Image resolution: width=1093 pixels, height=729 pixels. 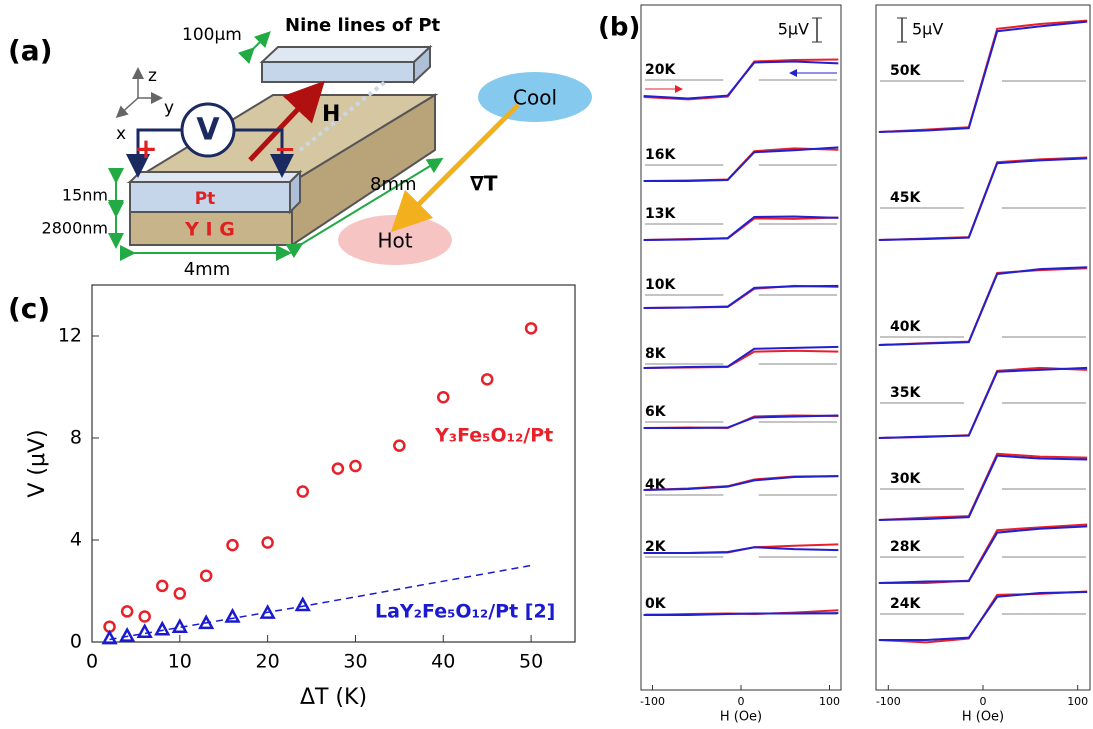 I want to click on trace-label: 24K, so click(x=905, y=604).